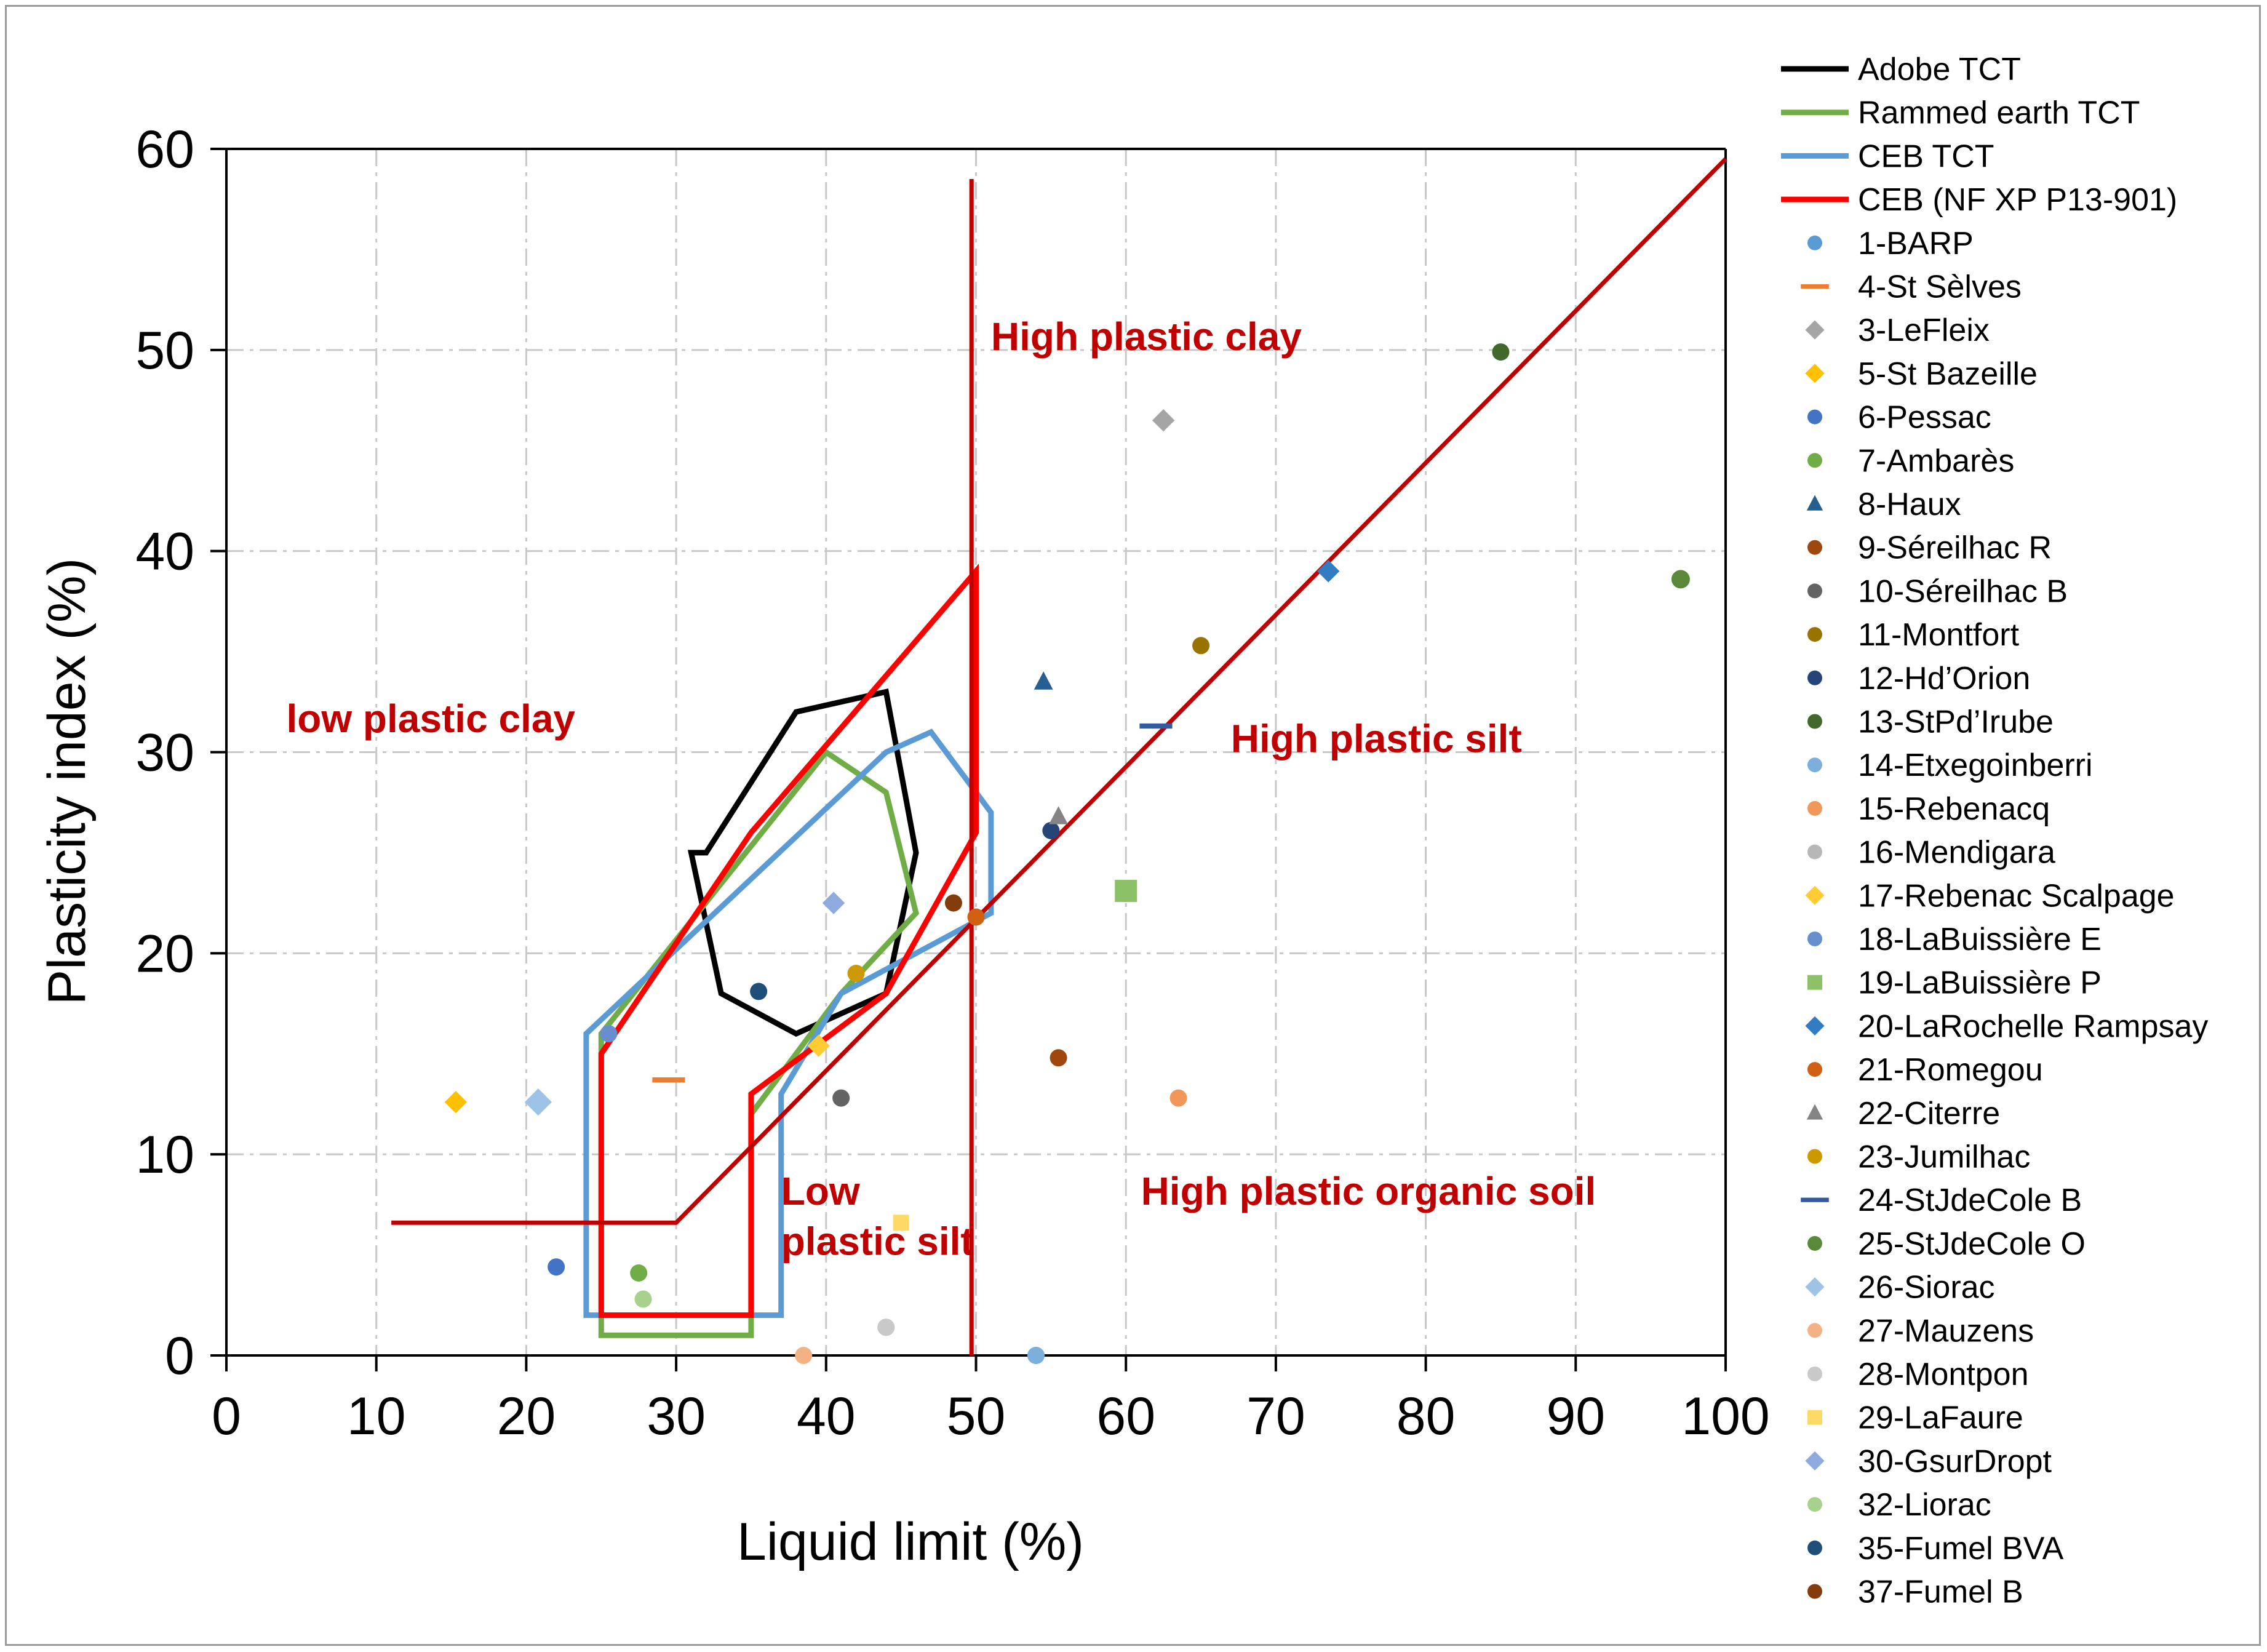 This screenshot has height=1652, width=2267. I want to click on legend-label: 4-St Sèlves, so click(1940, 287).